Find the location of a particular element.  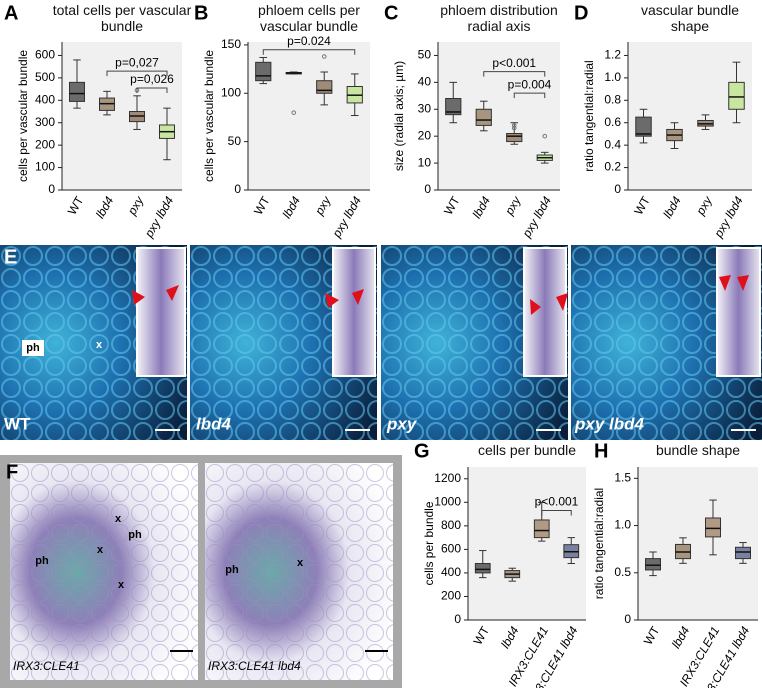

y-tick-label: 150 is located at coordinates (231, 44).